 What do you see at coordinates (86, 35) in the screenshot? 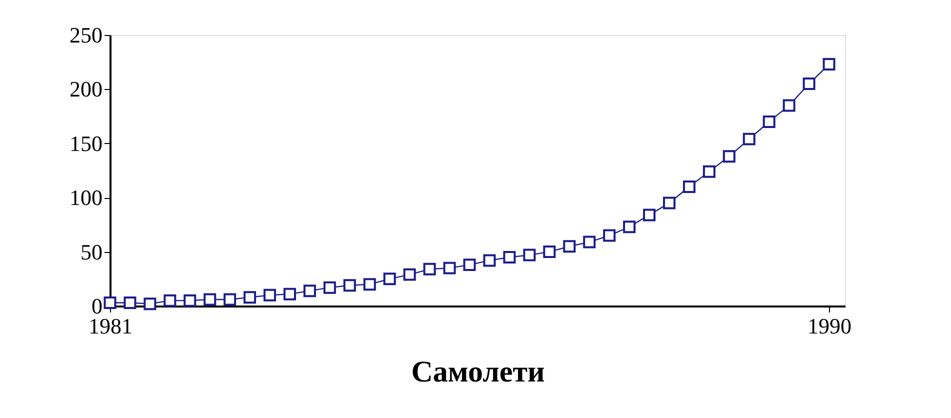
I see `y-tick-label: 250` at bounding box center [86, 35].